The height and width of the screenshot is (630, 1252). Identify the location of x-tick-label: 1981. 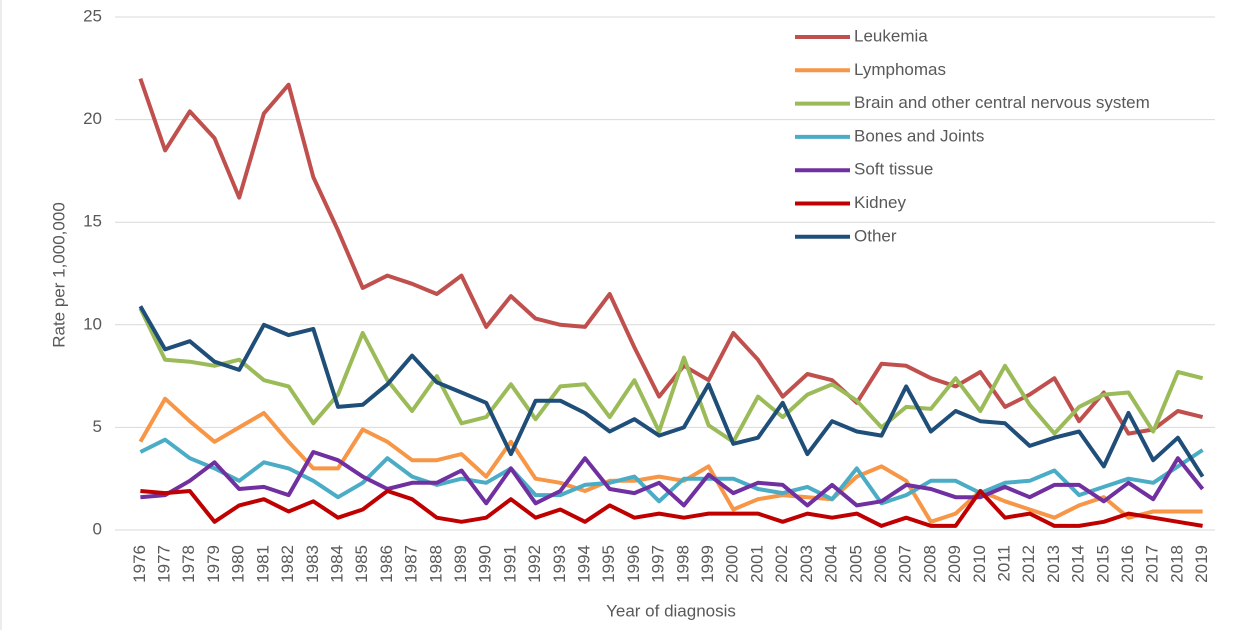
(262, 564).